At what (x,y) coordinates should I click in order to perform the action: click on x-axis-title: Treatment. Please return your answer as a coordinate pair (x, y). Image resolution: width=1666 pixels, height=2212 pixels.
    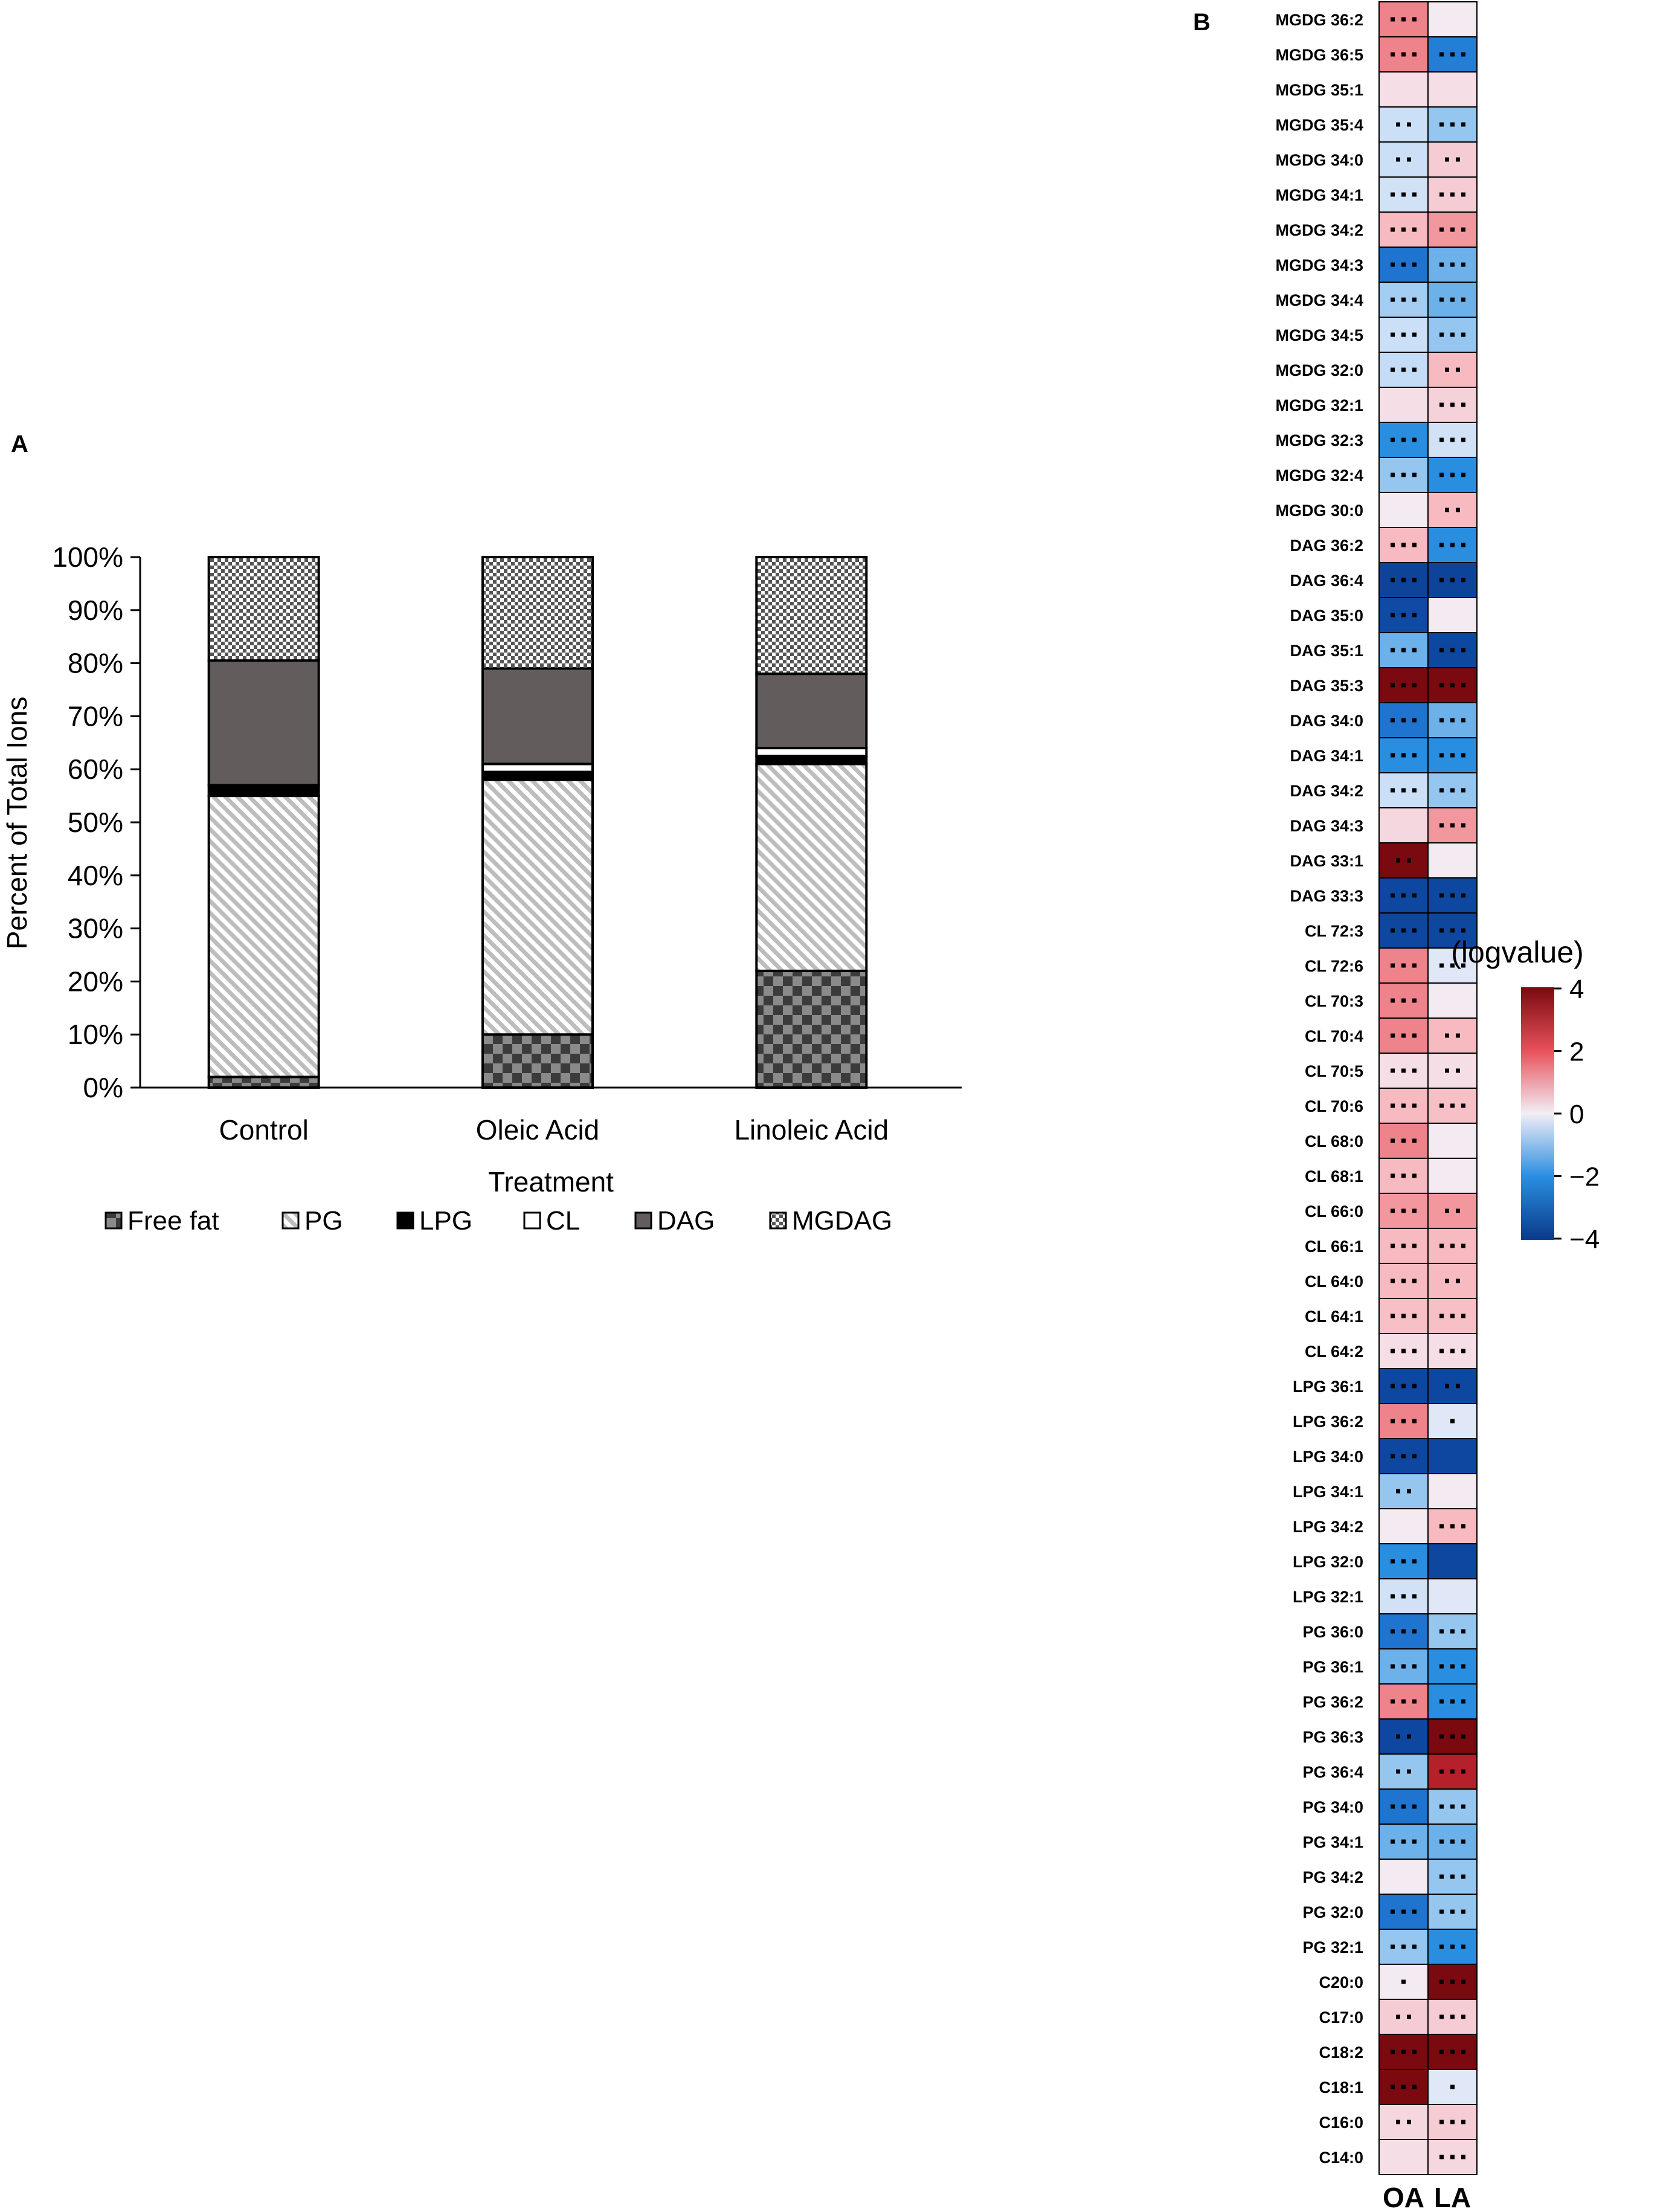
    Looking at the image, I should click on (551, 1182).